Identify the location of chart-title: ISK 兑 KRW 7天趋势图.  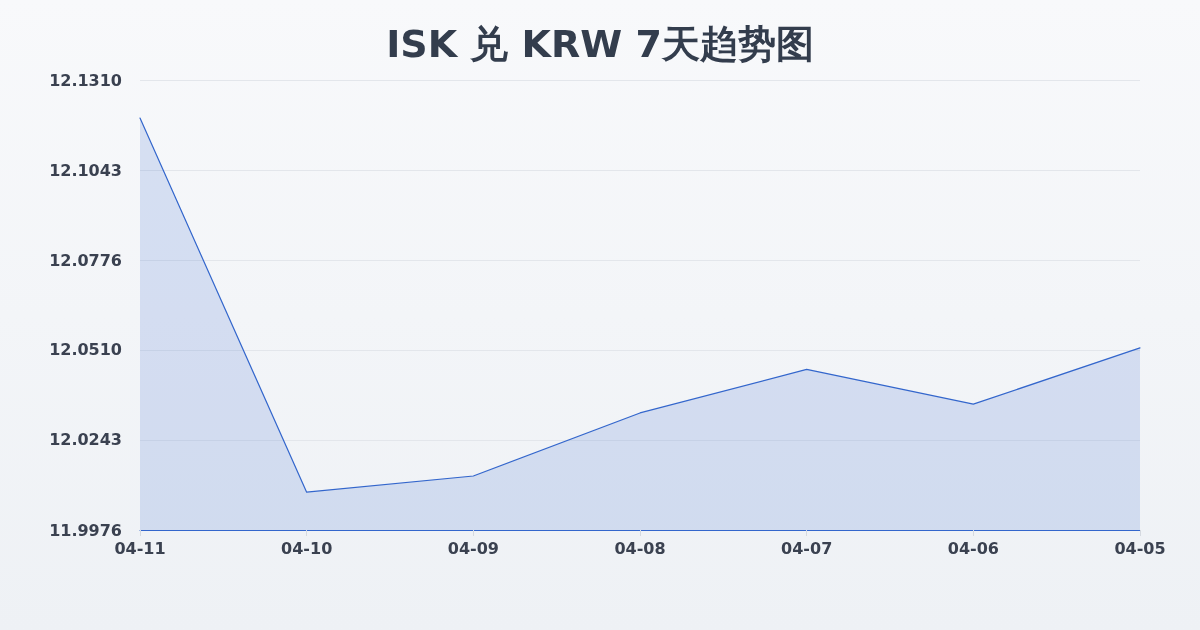
(600, 44).